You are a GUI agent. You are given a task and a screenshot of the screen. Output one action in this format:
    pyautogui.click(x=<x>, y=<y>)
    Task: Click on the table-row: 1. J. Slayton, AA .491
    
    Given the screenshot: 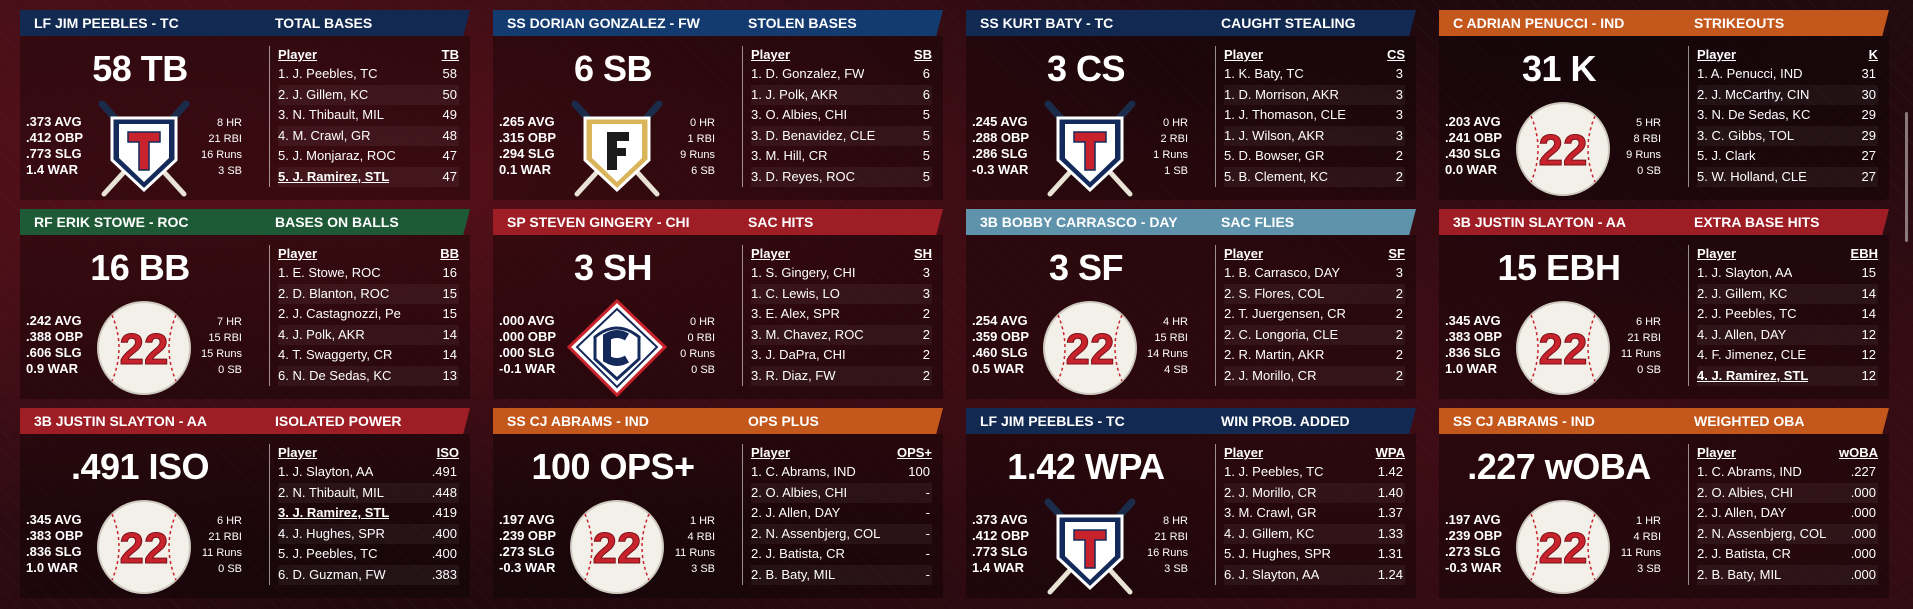 What is the action you would take?
    pyautogui.click(x=368, y=472)
    